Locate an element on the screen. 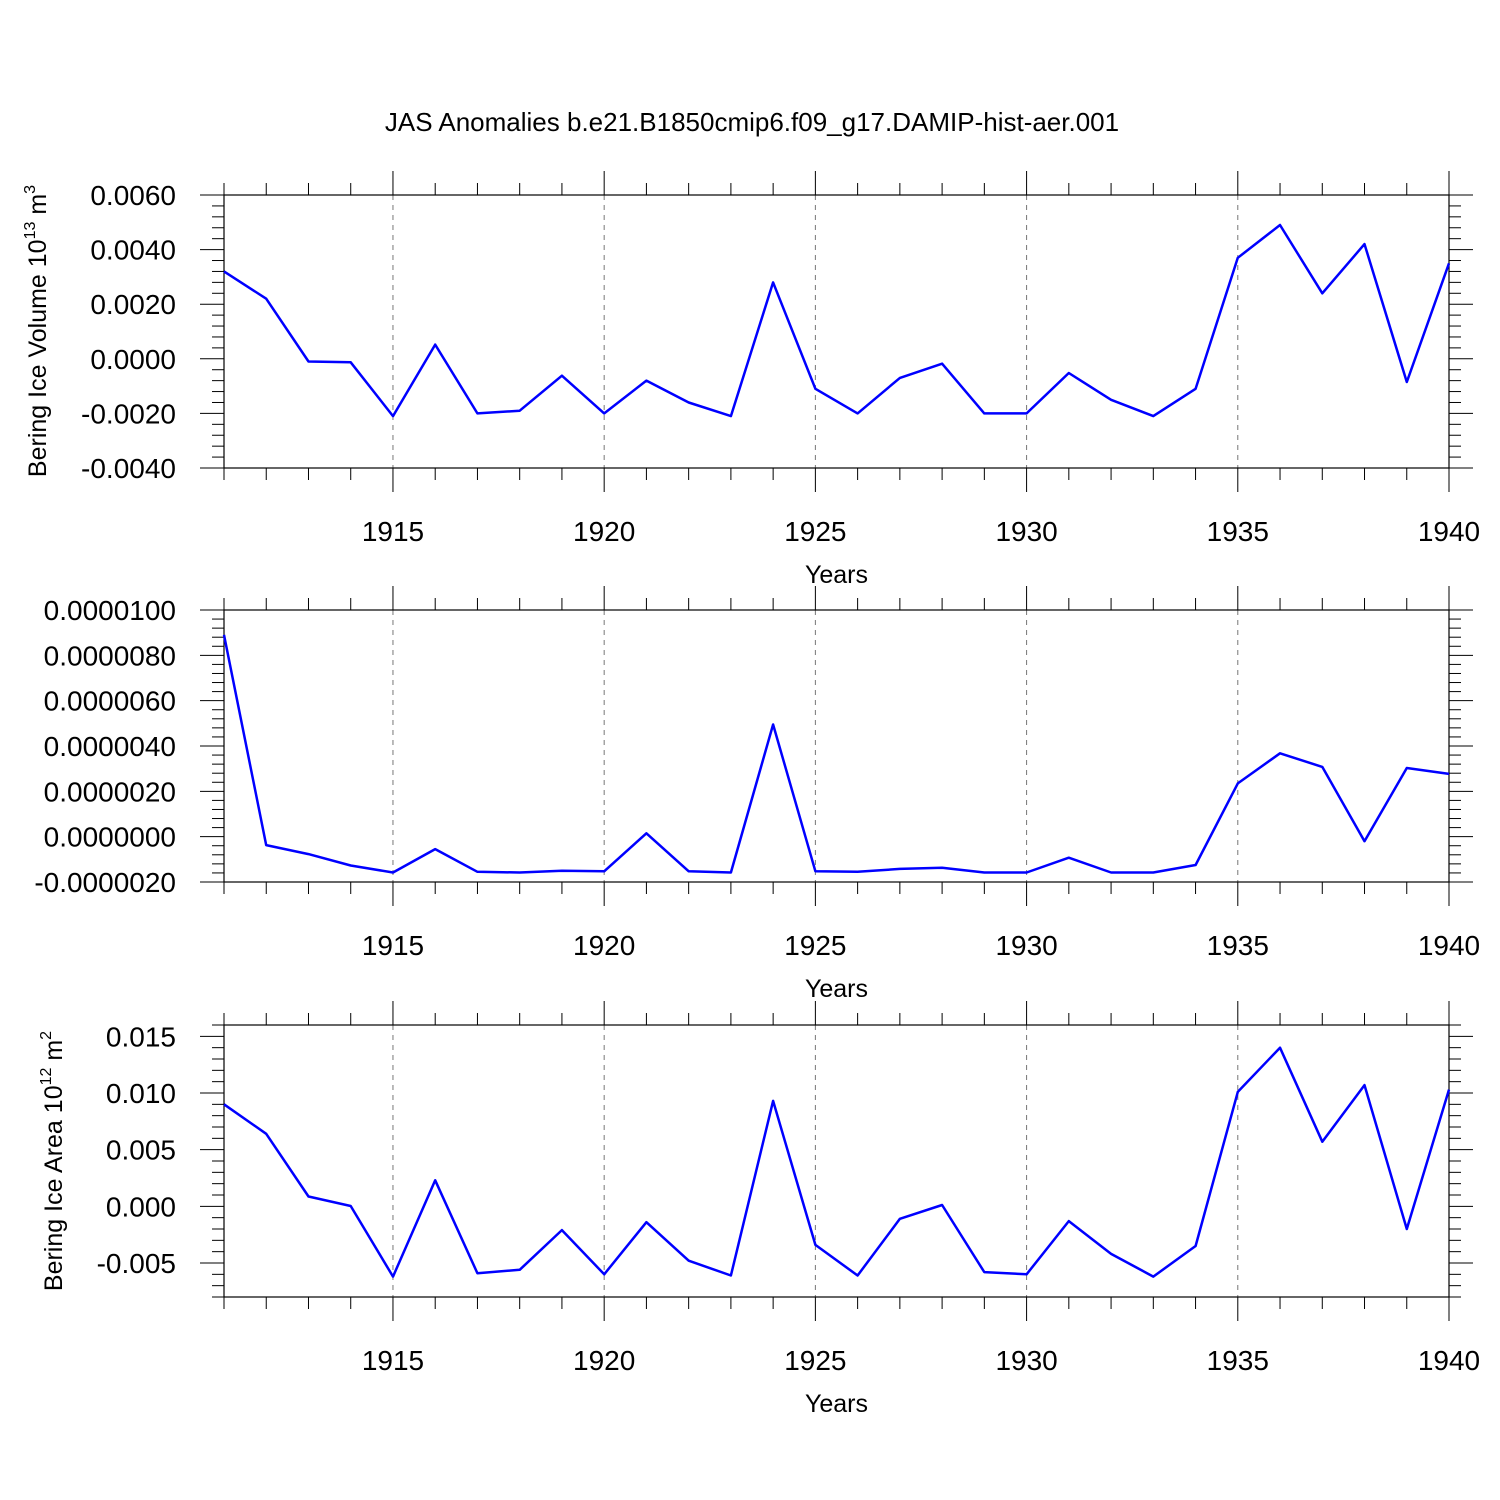 Image resolution: width=1500 pixels, height=1500 pixels. y-tick-label: 0.015 is located at coordinates (141, 1036).